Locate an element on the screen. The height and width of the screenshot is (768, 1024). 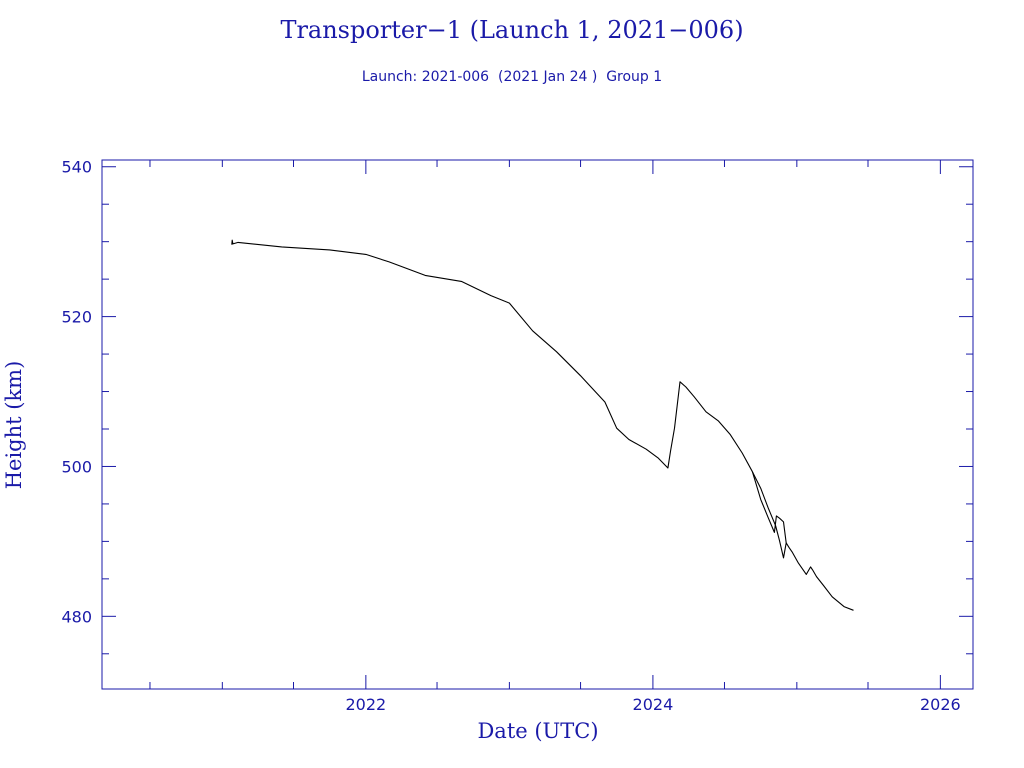
y-tick-label: 520 is located at coordinates (76, 317).